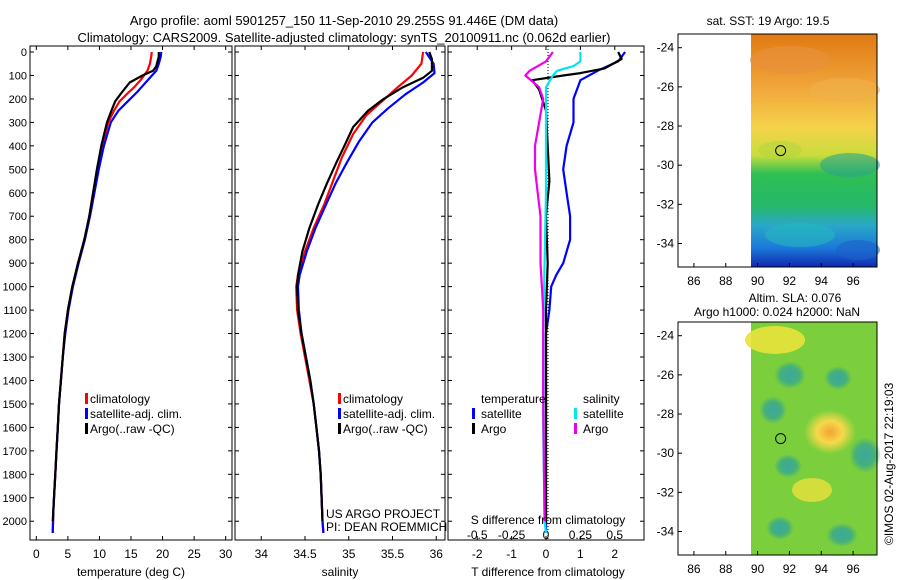 Image resolution: width=900 pixels, height=580 pixels. I want to click on sst-lon-axis: 86 88 90 92 94 96, so click(773, 275).